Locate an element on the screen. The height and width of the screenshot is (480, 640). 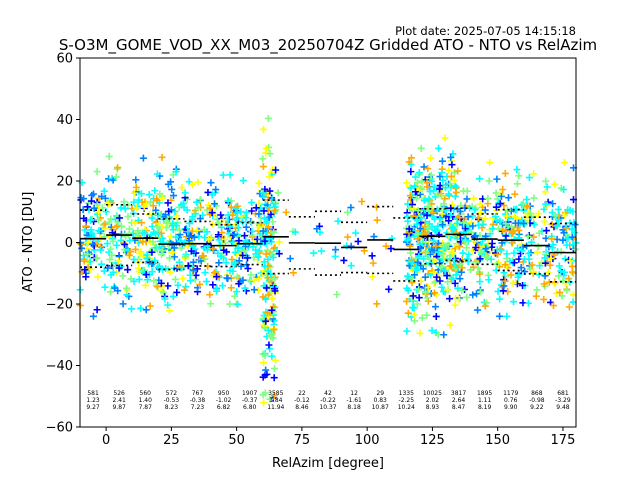
bin-std-label: 8.18 is located at coordinates (354, 407).